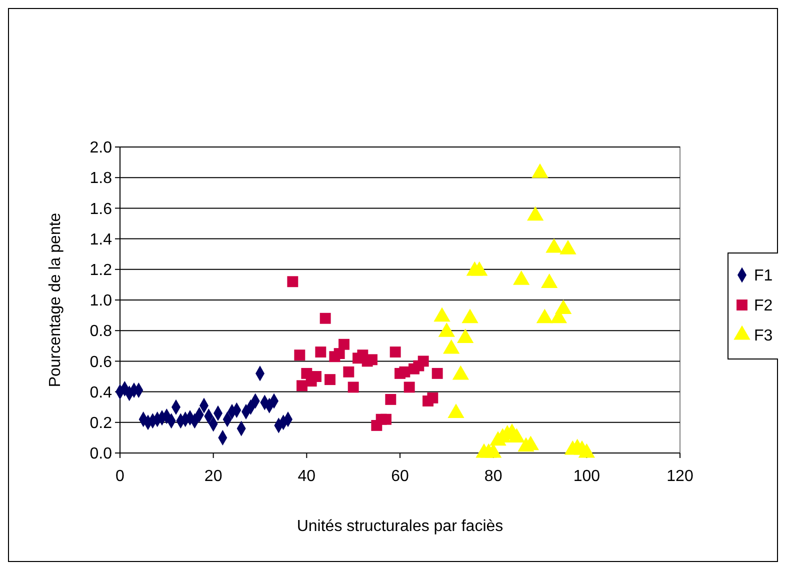 This screenshot has height=570, width=786. Describe the element at coordinates (213, 476) in the screenshot. I see `x-tick-label: 20` at that location.